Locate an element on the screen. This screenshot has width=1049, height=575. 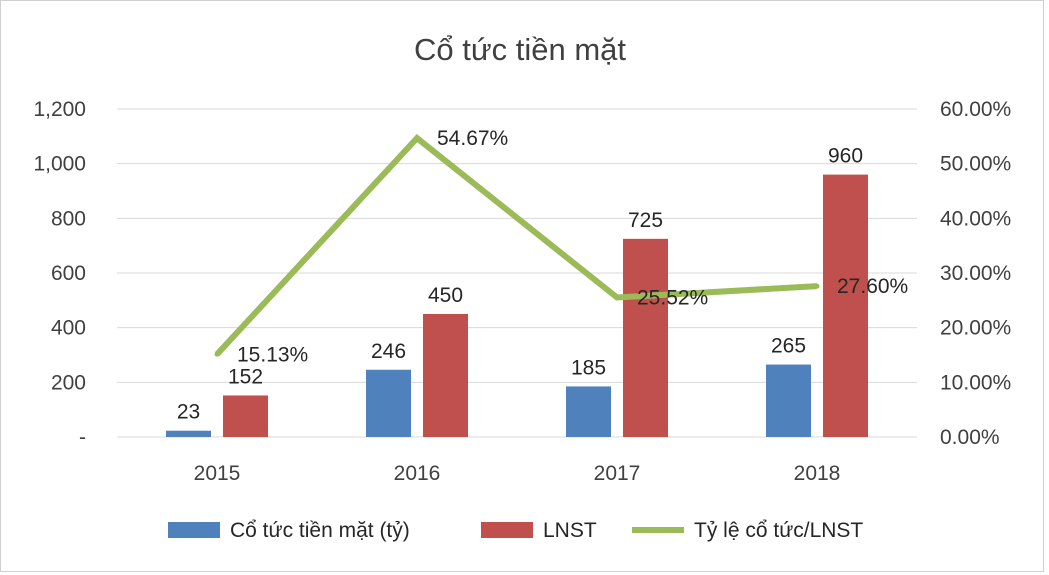
line-data-label: 25.52% is located at coordinates (672, 297).